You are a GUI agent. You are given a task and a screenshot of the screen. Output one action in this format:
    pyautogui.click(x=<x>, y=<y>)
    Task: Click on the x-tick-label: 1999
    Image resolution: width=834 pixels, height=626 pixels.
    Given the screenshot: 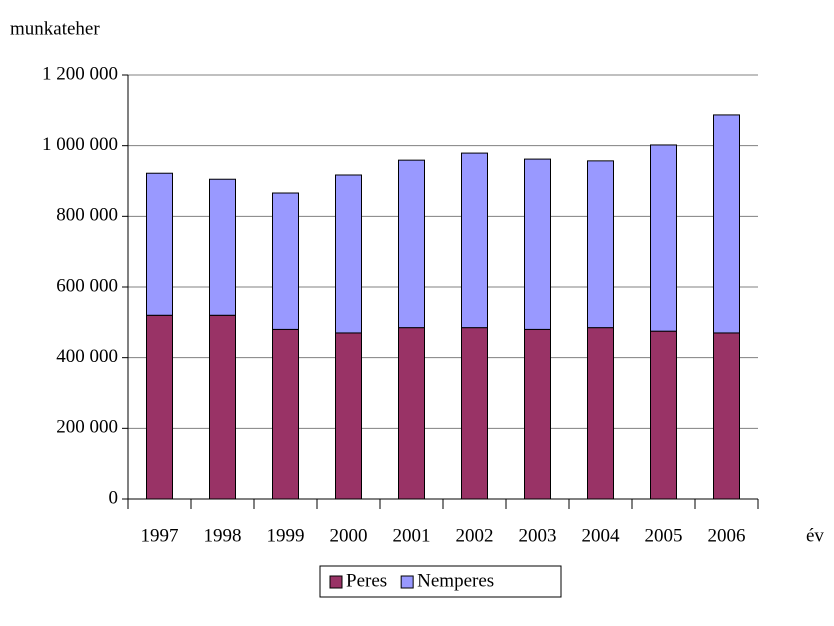 What is the action you would take?
    pyautogui.click(x=286, y=535)
    